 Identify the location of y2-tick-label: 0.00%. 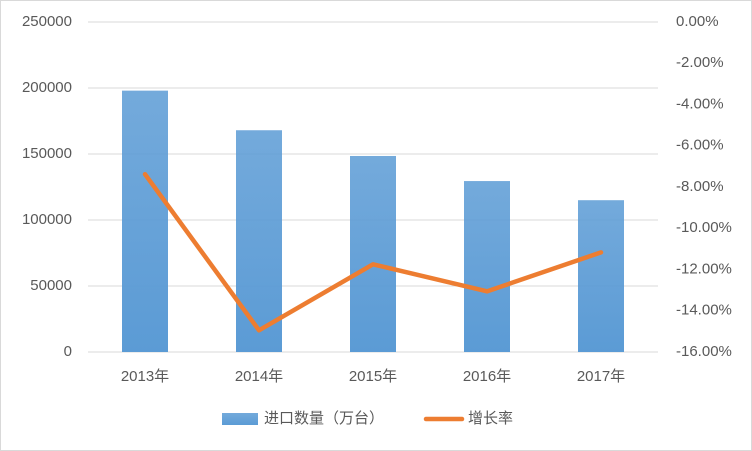
(697, 21).